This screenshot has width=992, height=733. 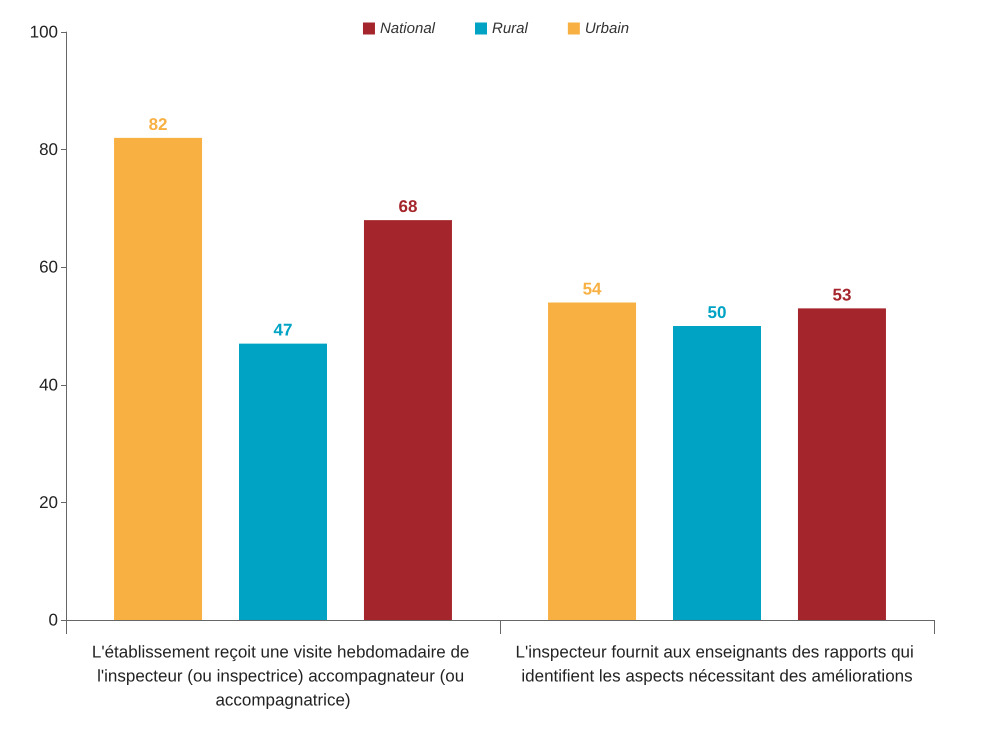 What do you see at coordinates (717, 312) in the screenshot?
I see `data-label: 50` at bounding box center [717, 312].